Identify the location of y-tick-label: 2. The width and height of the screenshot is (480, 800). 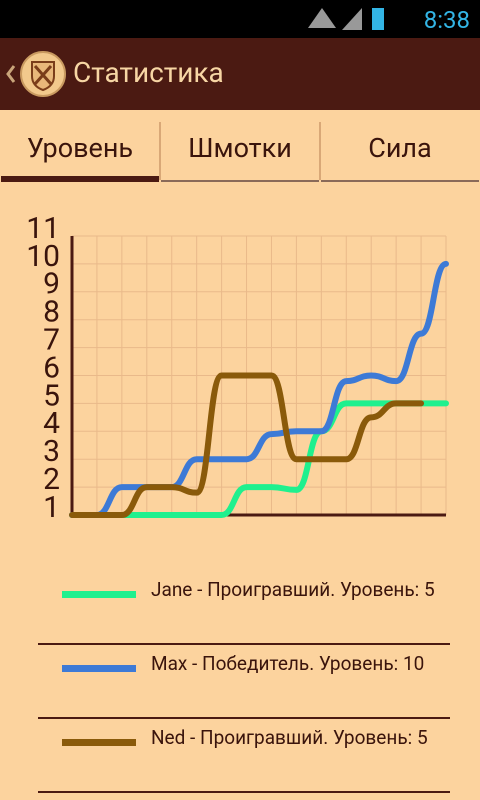
(51, 479).